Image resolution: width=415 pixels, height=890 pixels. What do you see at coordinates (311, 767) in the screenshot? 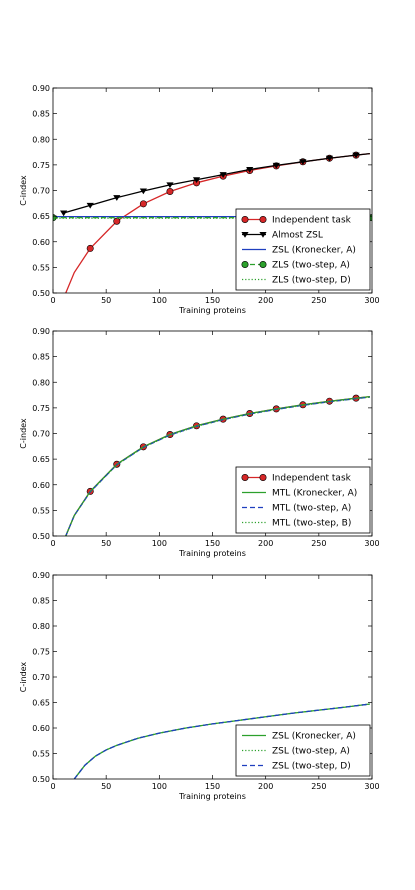
I see `legend-label: ZSL (two-step, D)` at bounding box center [311, 767].